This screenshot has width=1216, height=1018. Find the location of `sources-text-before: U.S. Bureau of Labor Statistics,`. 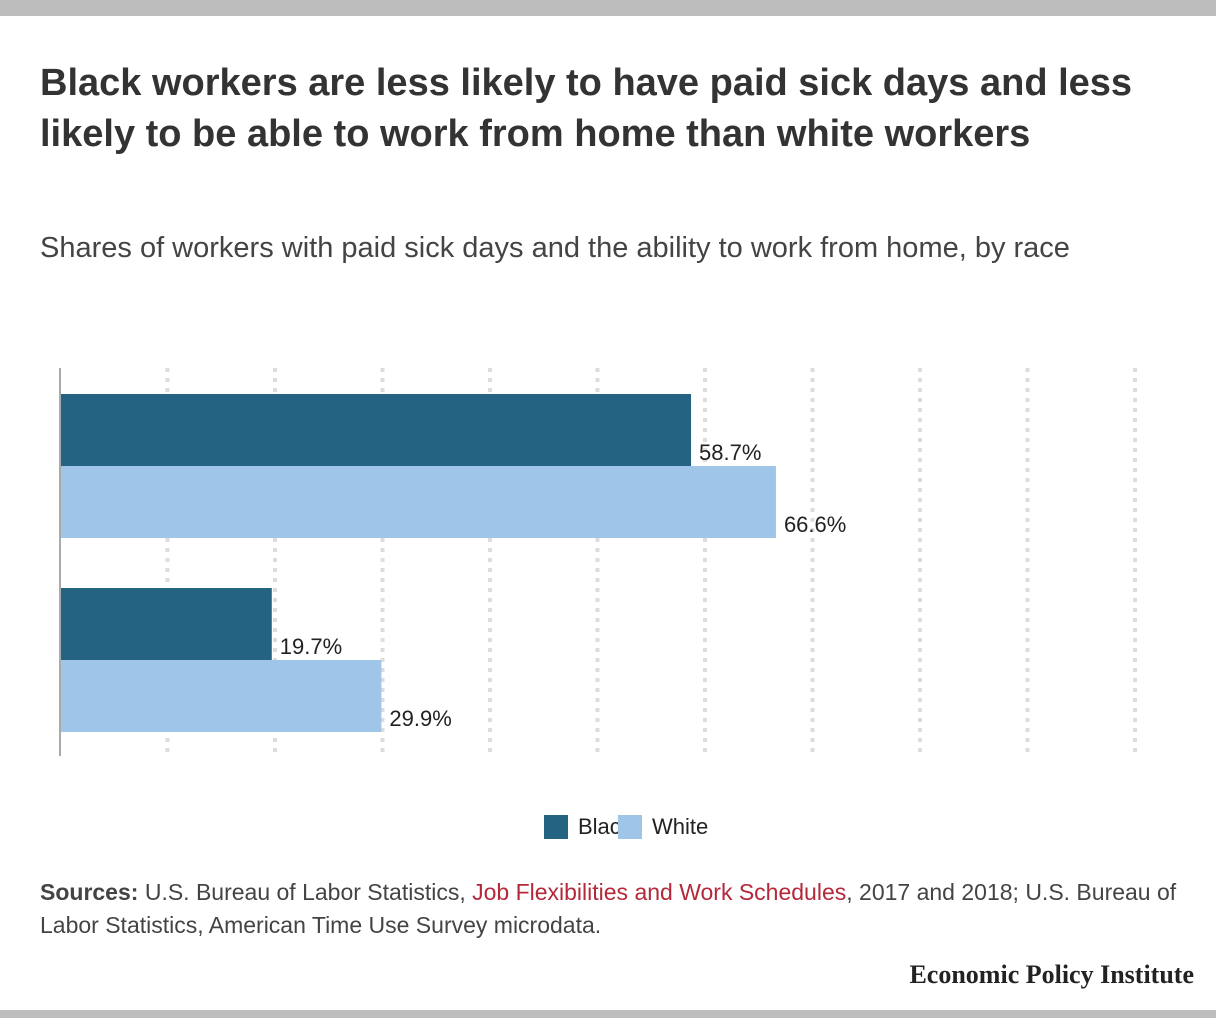

sources-text-before: U.S. Bureau of Labor Statistics, is located at coordinates (305, 892).